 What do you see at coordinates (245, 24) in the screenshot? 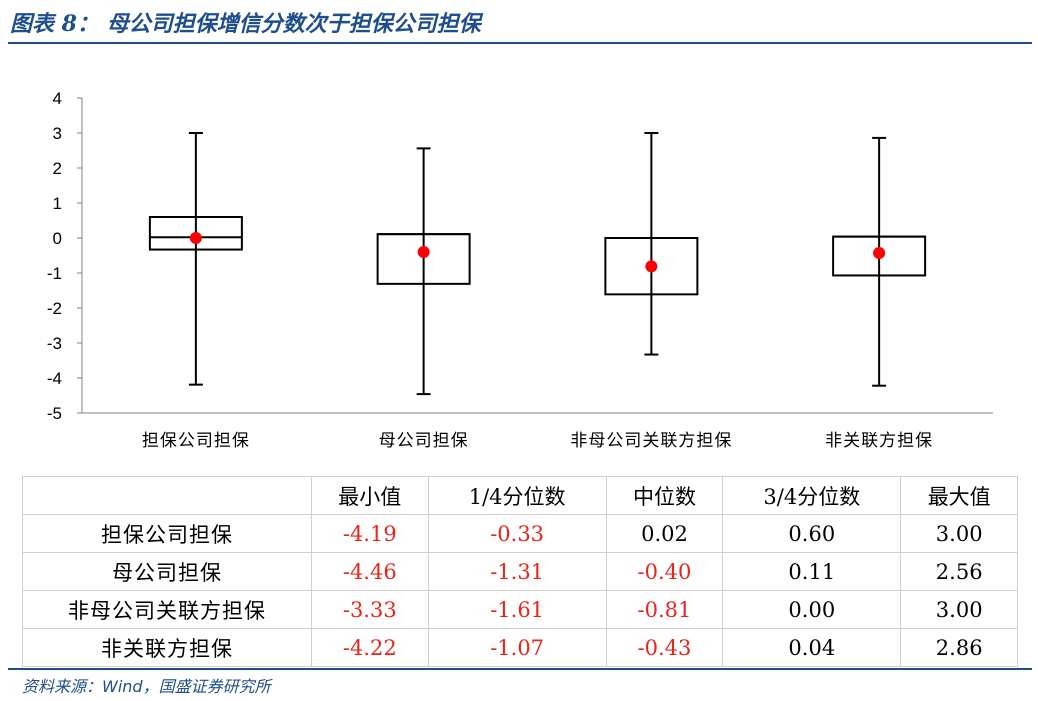
I see `figure-title: 图表 8： 母公司担保增信分数次于担保公司担保` at bounding box center [245, 24].